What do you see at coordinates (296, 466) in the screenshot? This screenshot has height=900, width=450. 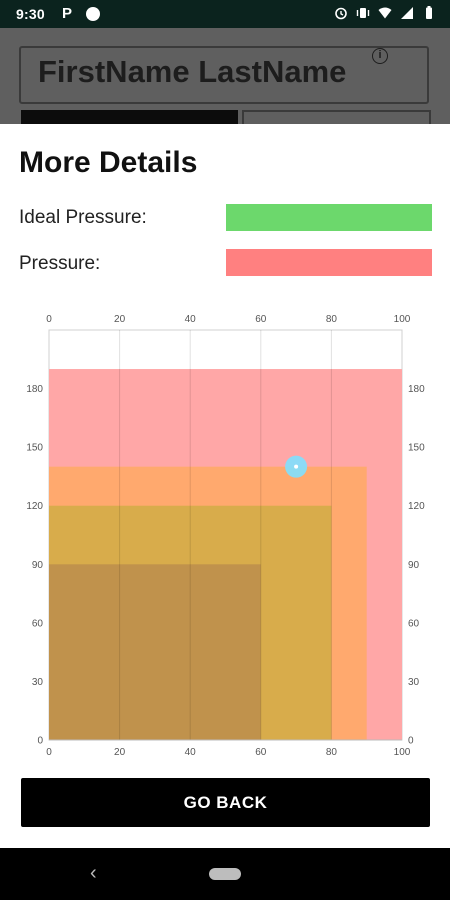 I see `chart-data-point-center` at bounding box center [296, 466].